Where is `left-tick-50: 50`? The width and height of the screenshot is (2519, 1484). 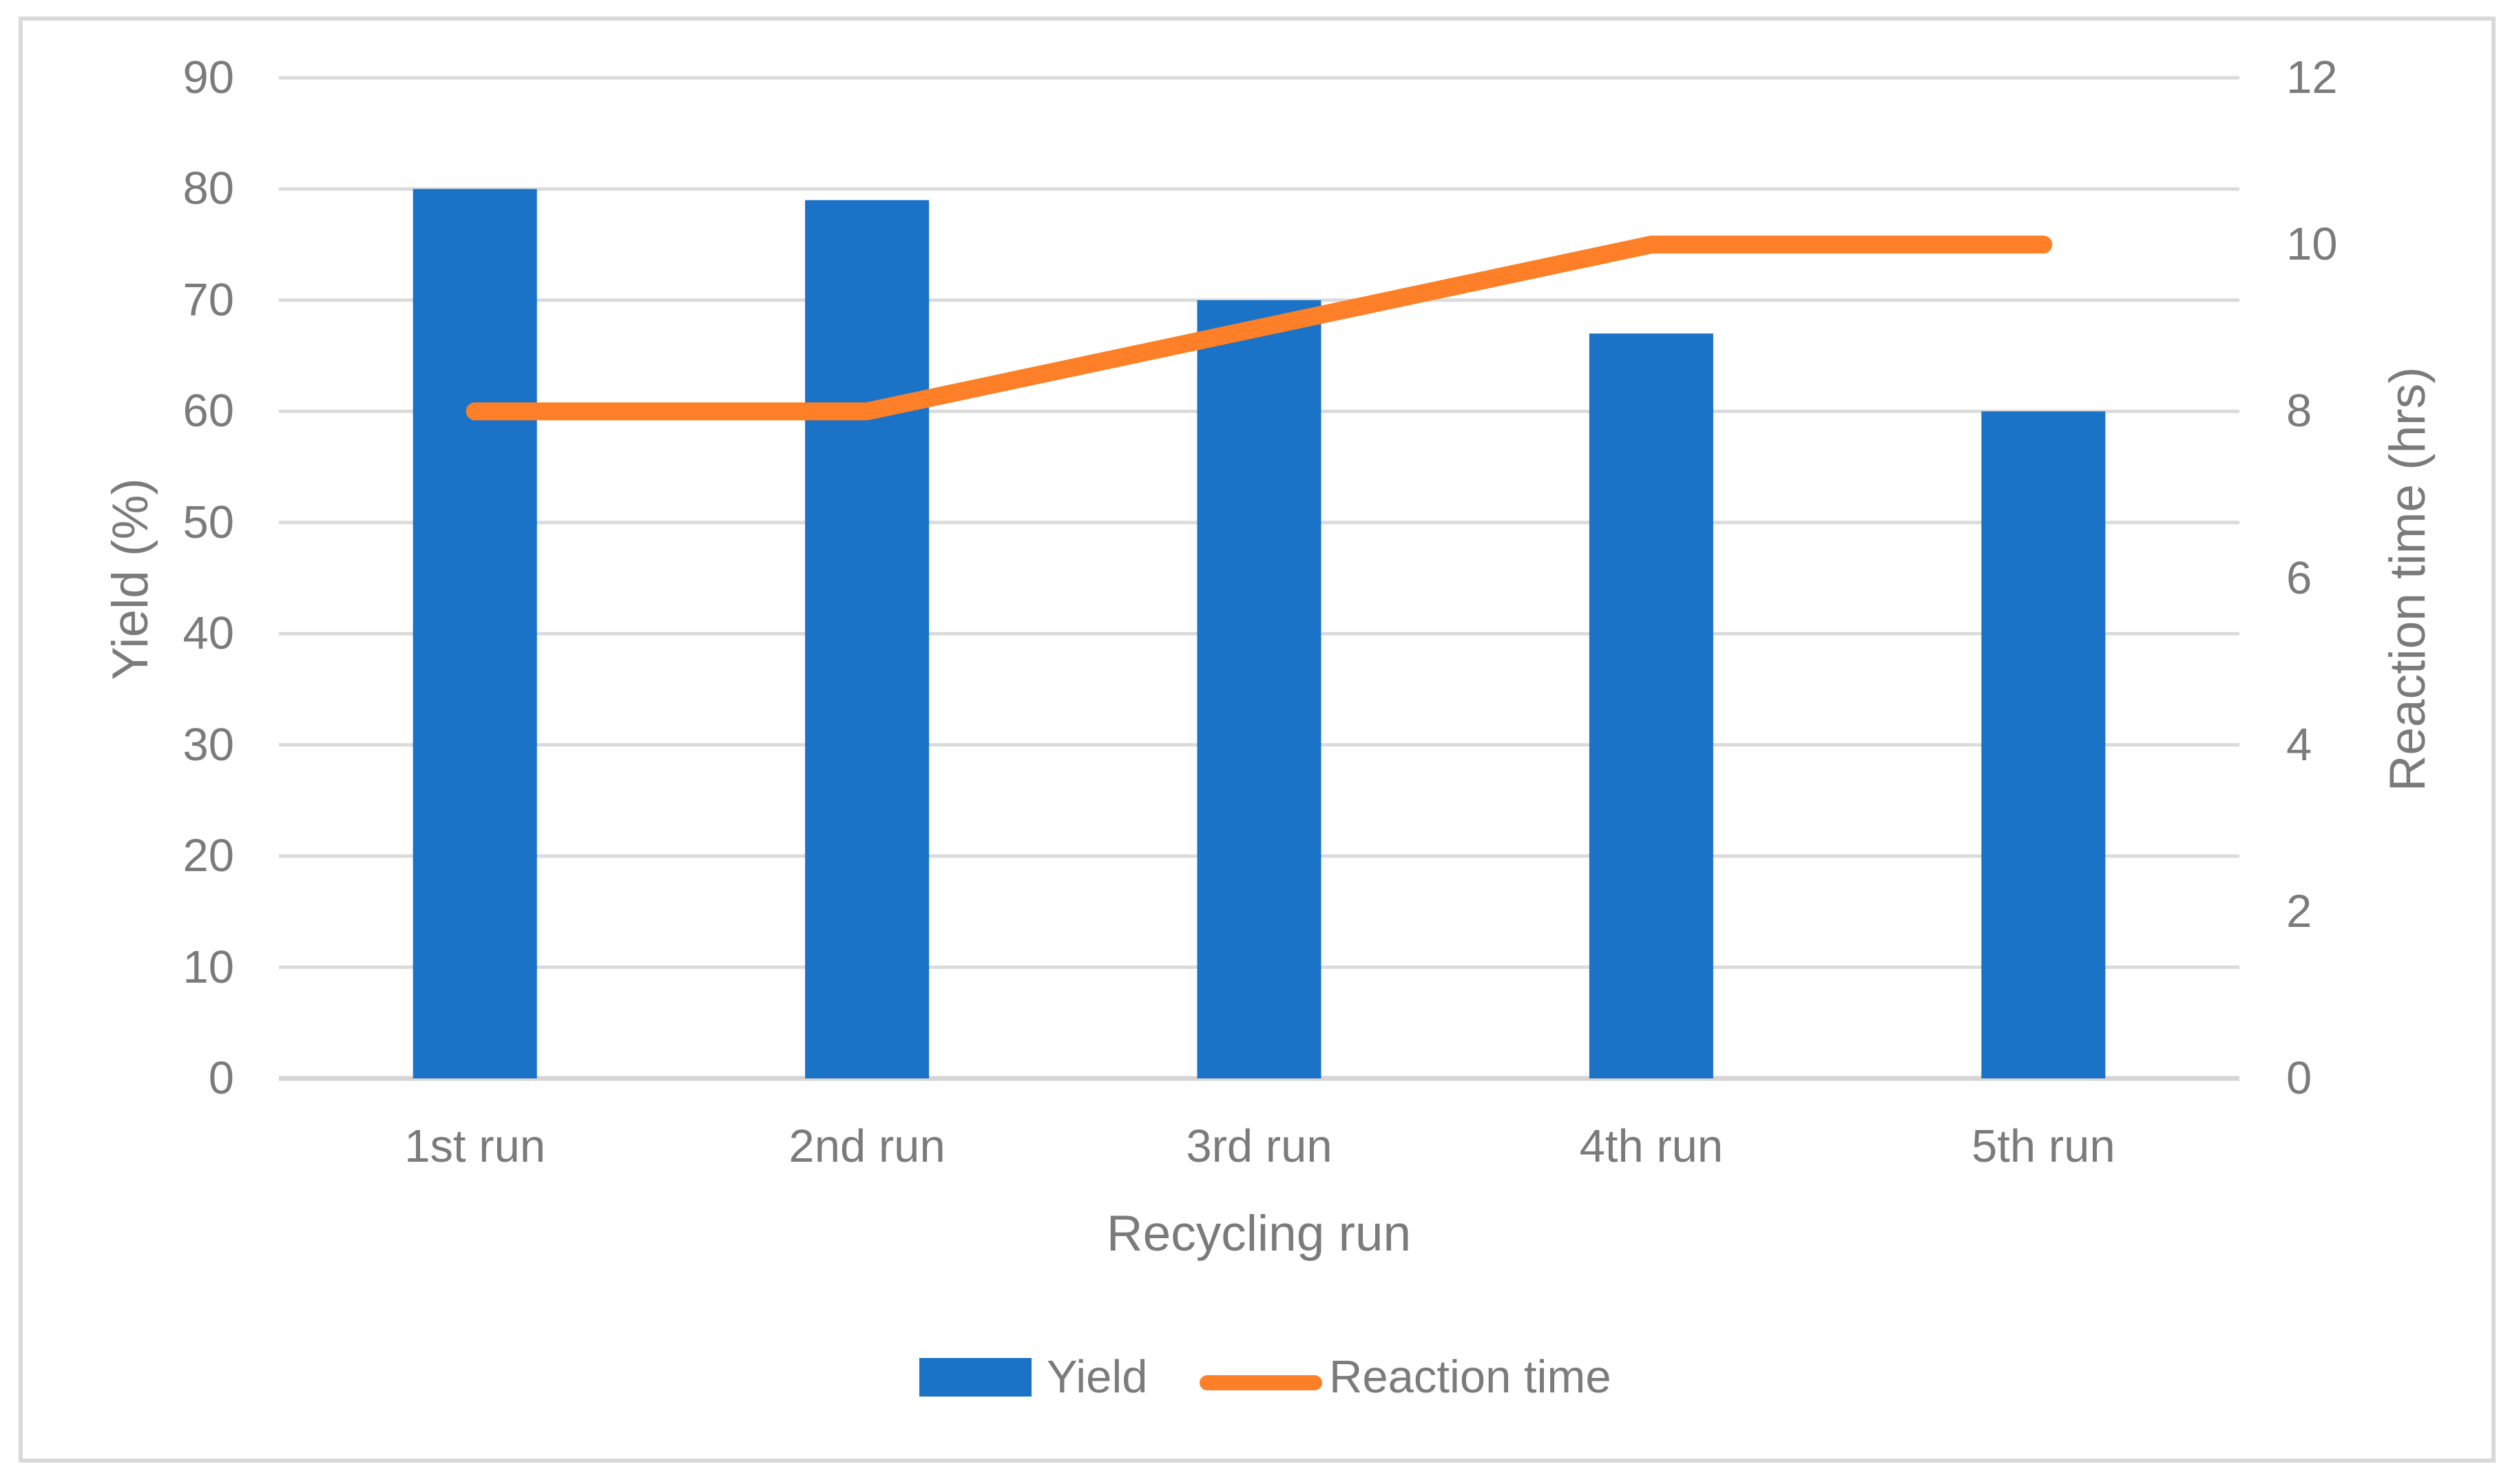
left-tick-50: 50 is located at coordinates (208, 522).